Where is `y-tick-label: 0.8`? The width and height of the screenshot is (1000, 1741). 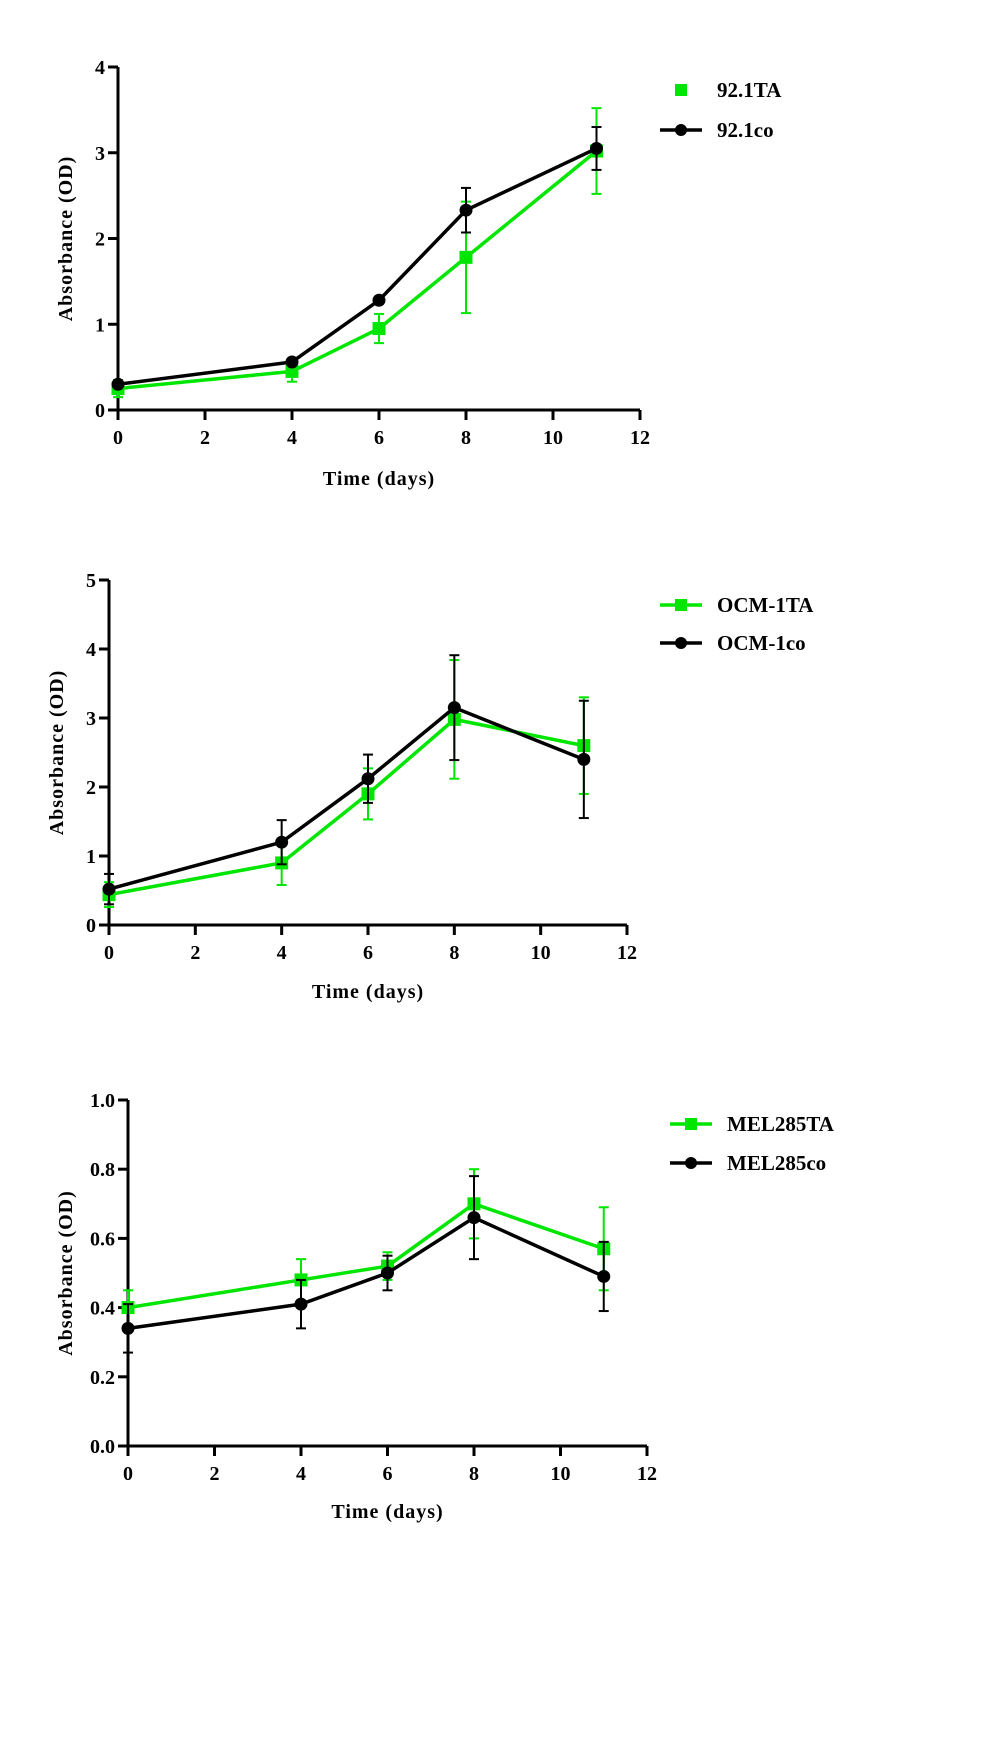
y-tick-label: 0.8 is located at coordinates (102, 1170).